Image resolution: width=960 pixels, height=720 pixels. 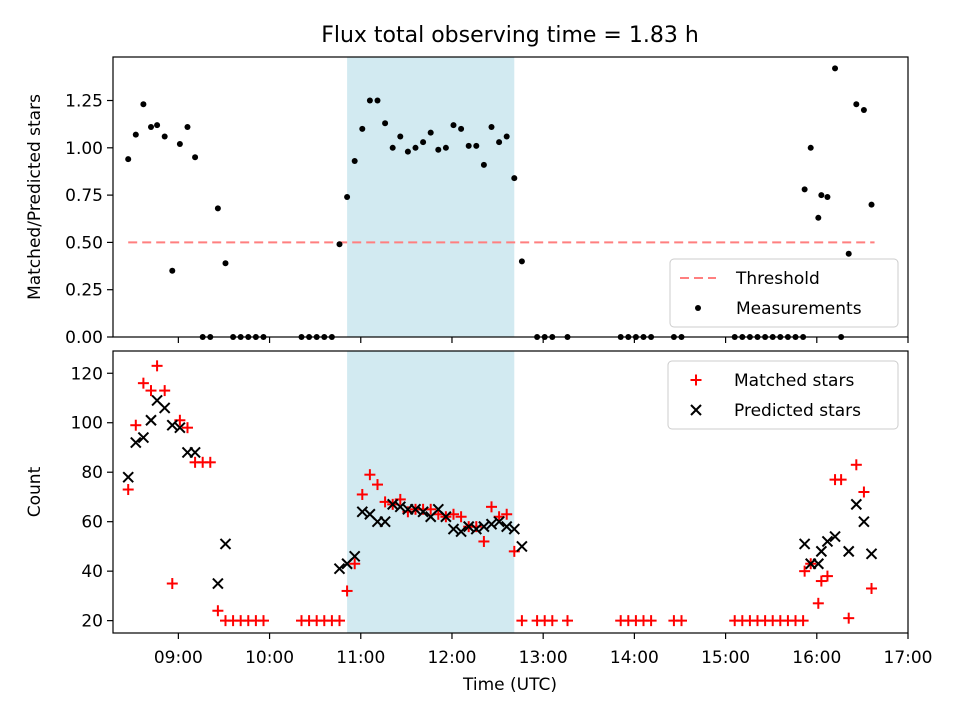 I want to click on legend-label: Measurements, so click(x=799, y=309).